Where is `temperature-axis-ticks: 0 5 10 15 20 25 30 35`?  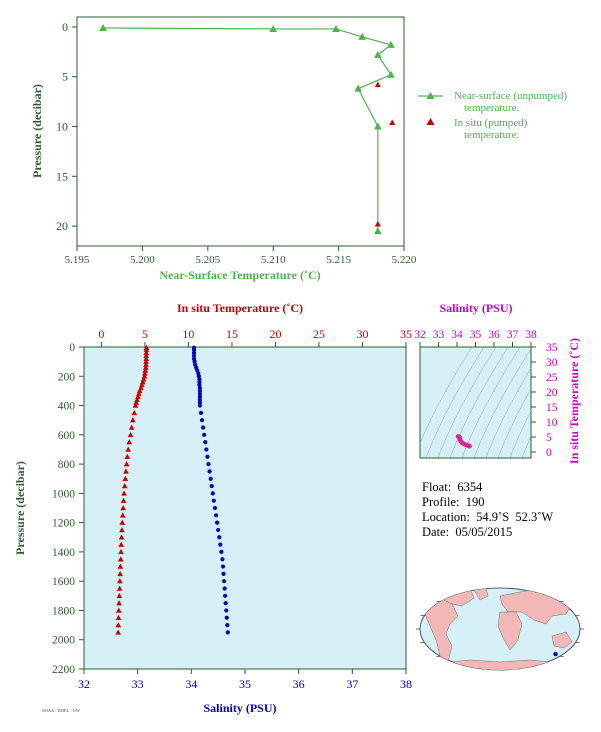 temperature-axis-ticks: 0 5 10 15 20 25 30 35 is located at coordinates (255, 337).